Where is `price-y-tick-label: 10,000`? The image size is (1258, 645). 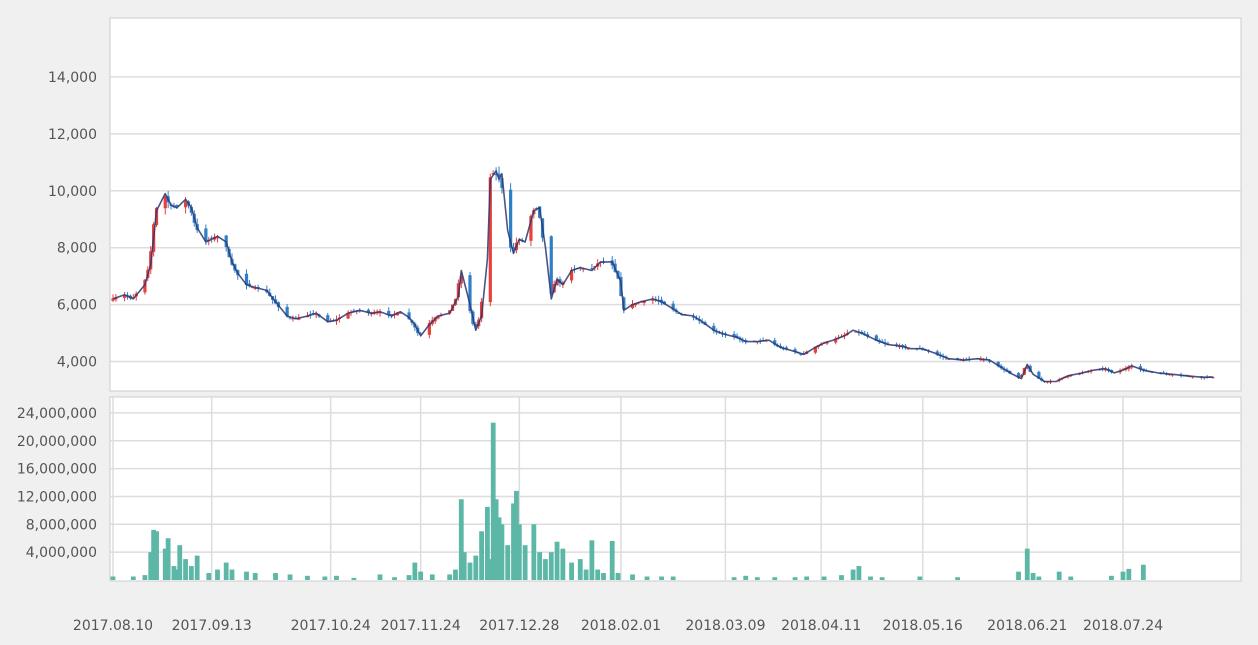 price-y-tick-label: 10,000 is located at coordinates (72, 192).